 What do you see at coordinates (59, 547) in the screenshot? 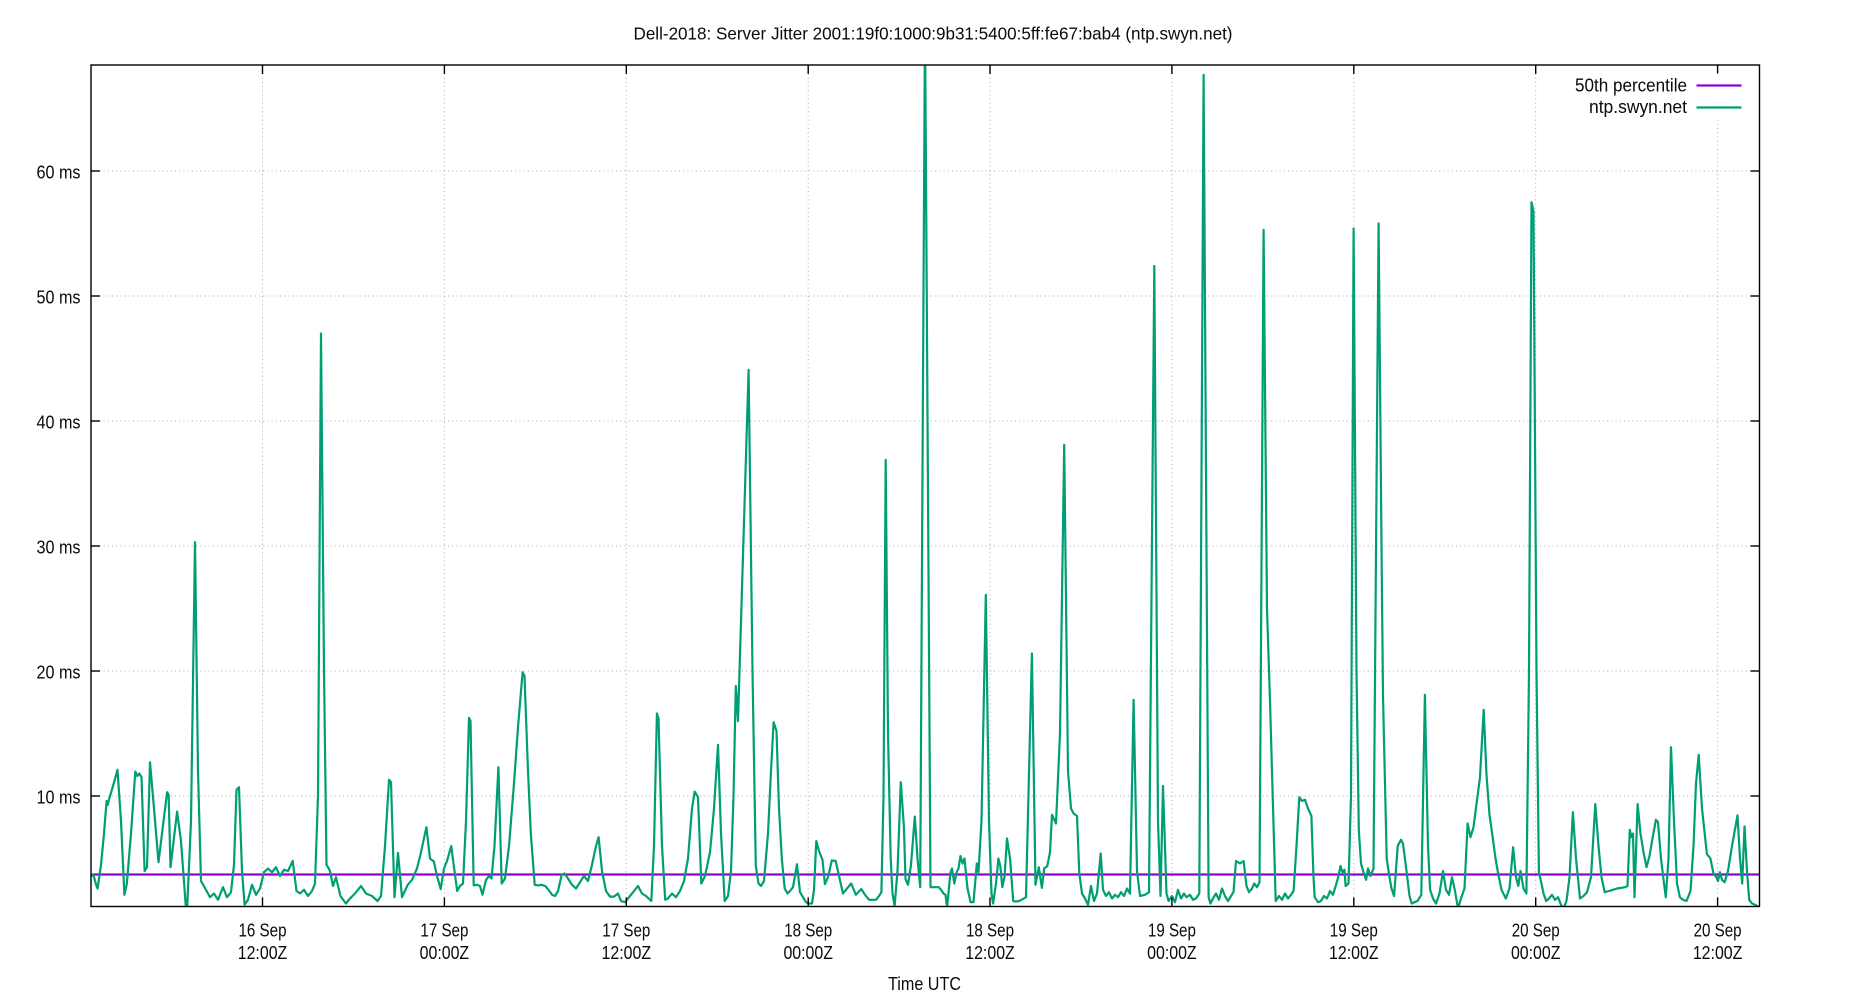
I see `svg-text: 30 ms` at bounding box center [59, 547].